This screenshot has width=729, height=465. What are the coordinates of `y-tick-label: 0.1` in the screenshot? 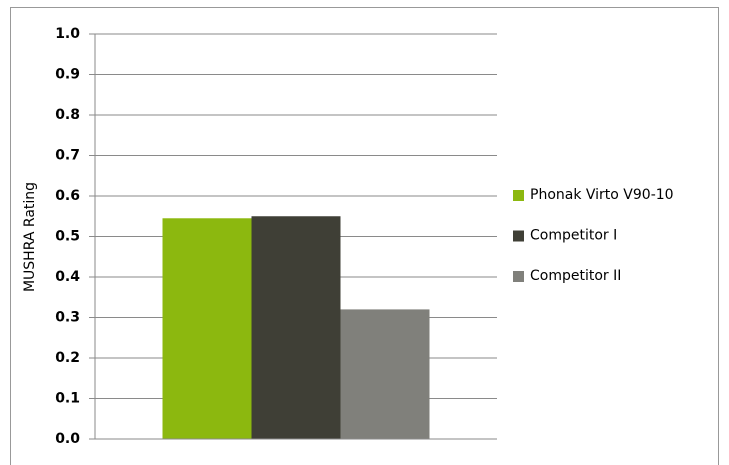 It's located at (67, 399).